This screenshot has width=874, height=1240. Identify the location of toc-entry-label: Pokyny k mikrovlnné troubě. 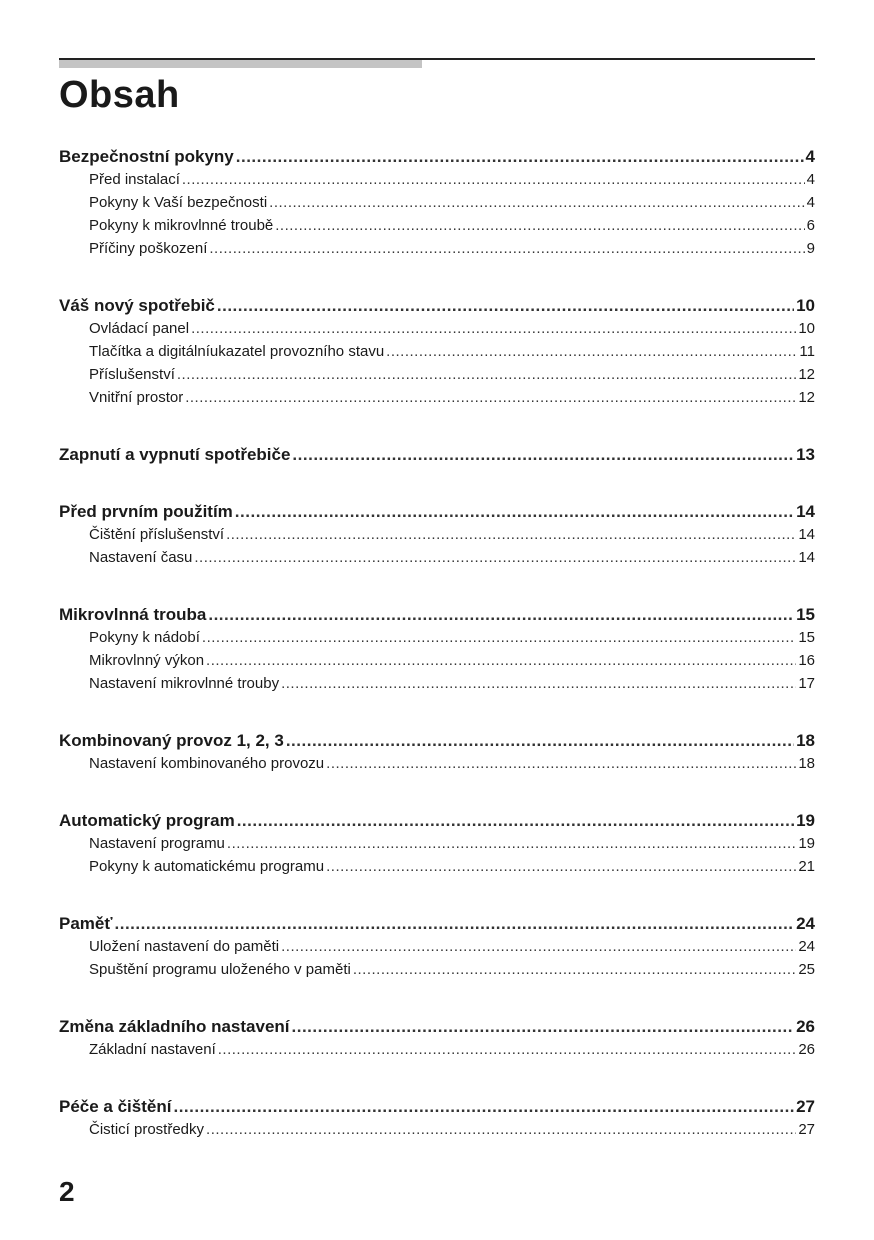
(181, 225).